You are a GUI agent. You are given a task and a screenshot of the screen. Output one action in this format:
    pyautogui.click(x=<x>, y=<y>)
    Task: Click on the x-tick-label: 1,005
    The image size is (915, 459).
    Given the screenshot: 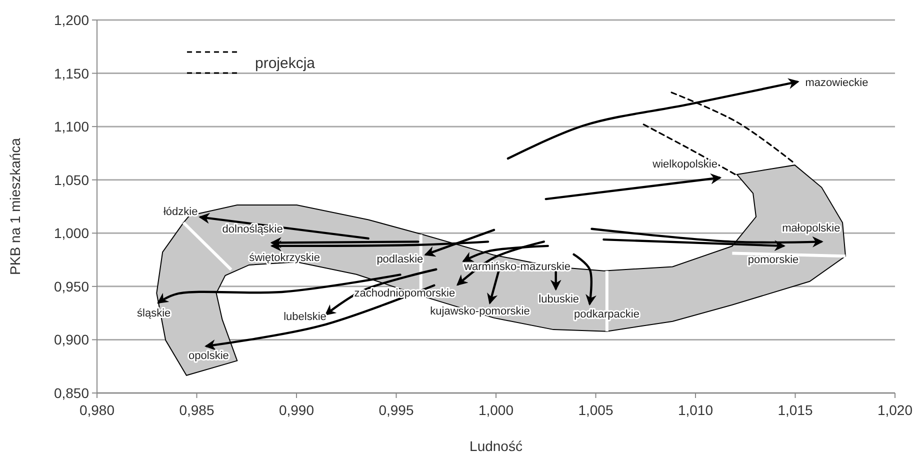 What is the action you would take?
    pyautogui.click(x=596, y=410)
    